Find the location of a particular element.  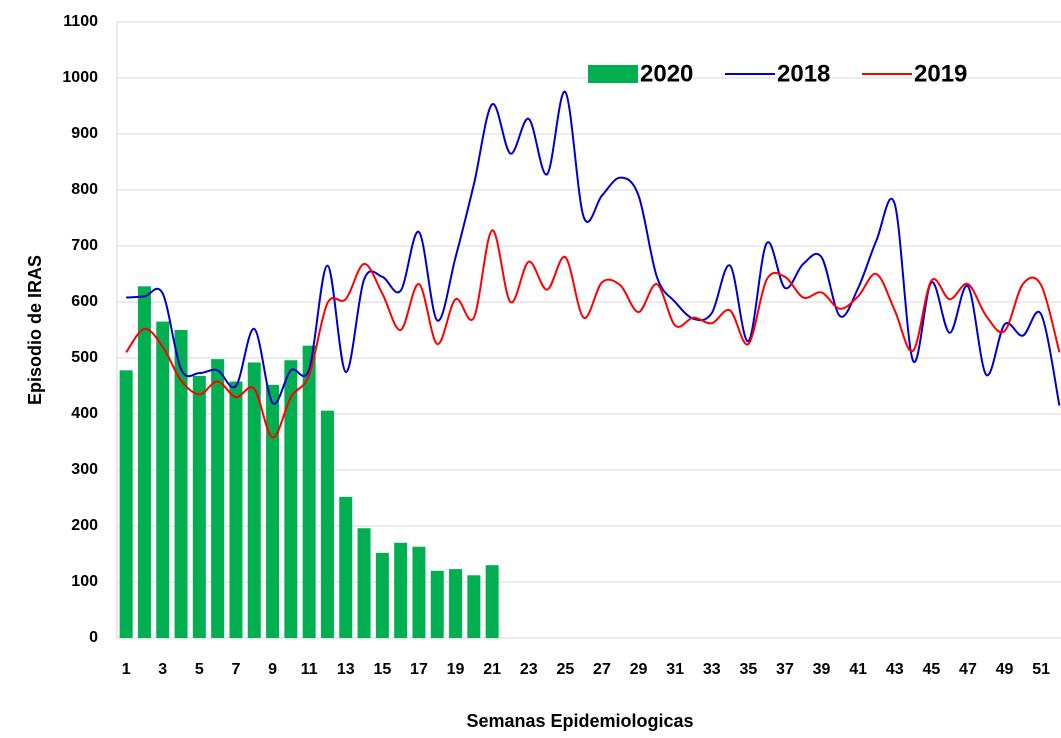

y-tick-label: 100 is located at coordinates (84, 581).